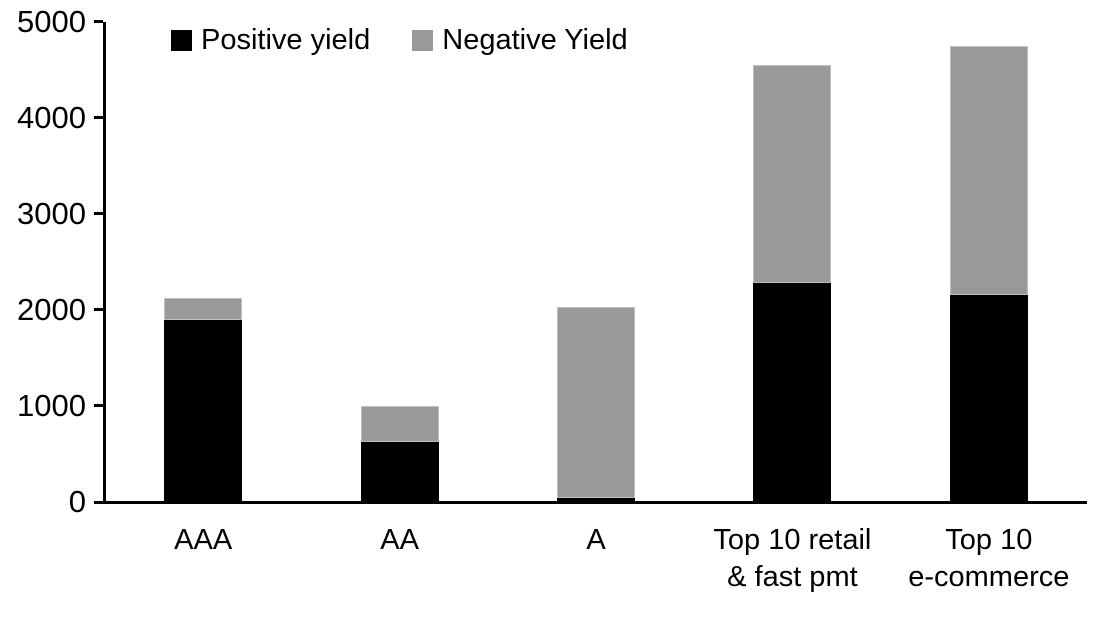  I want to click on y-tick-label: 4000, so click(51, 117).